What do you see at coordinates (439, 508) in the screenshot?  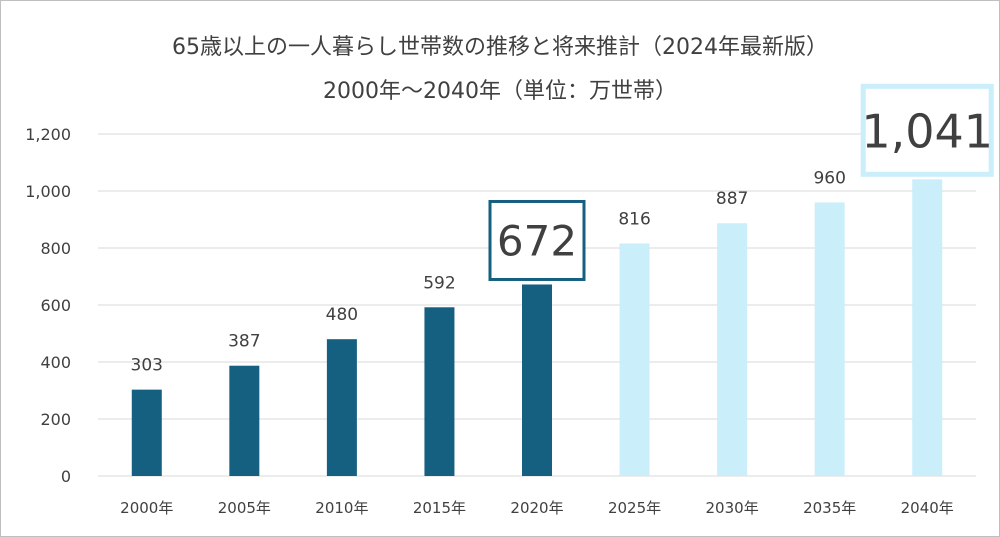 I see `category-label: 2015年` at bounding box center [439, 508].